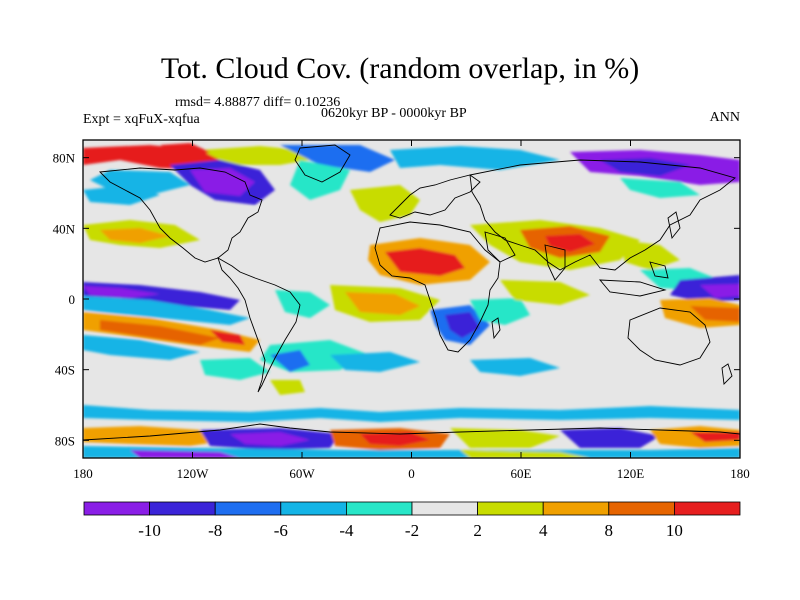 The image size is (800, 600). I want to click on x-tick-label: 60E, so click(521, 473).